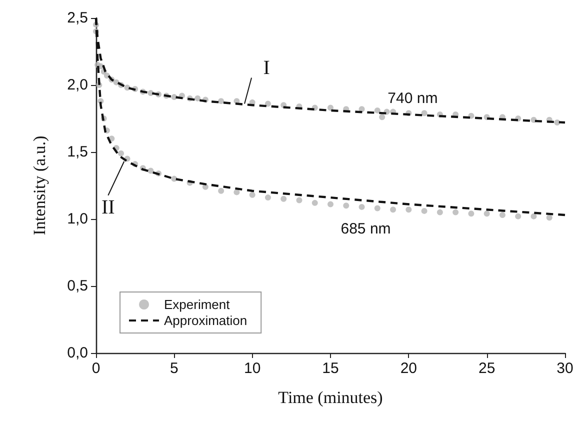 Image resolution: width=588 pixels, height=425 pixels. I want to click on x-tick-label: 15, so click(330, 368).